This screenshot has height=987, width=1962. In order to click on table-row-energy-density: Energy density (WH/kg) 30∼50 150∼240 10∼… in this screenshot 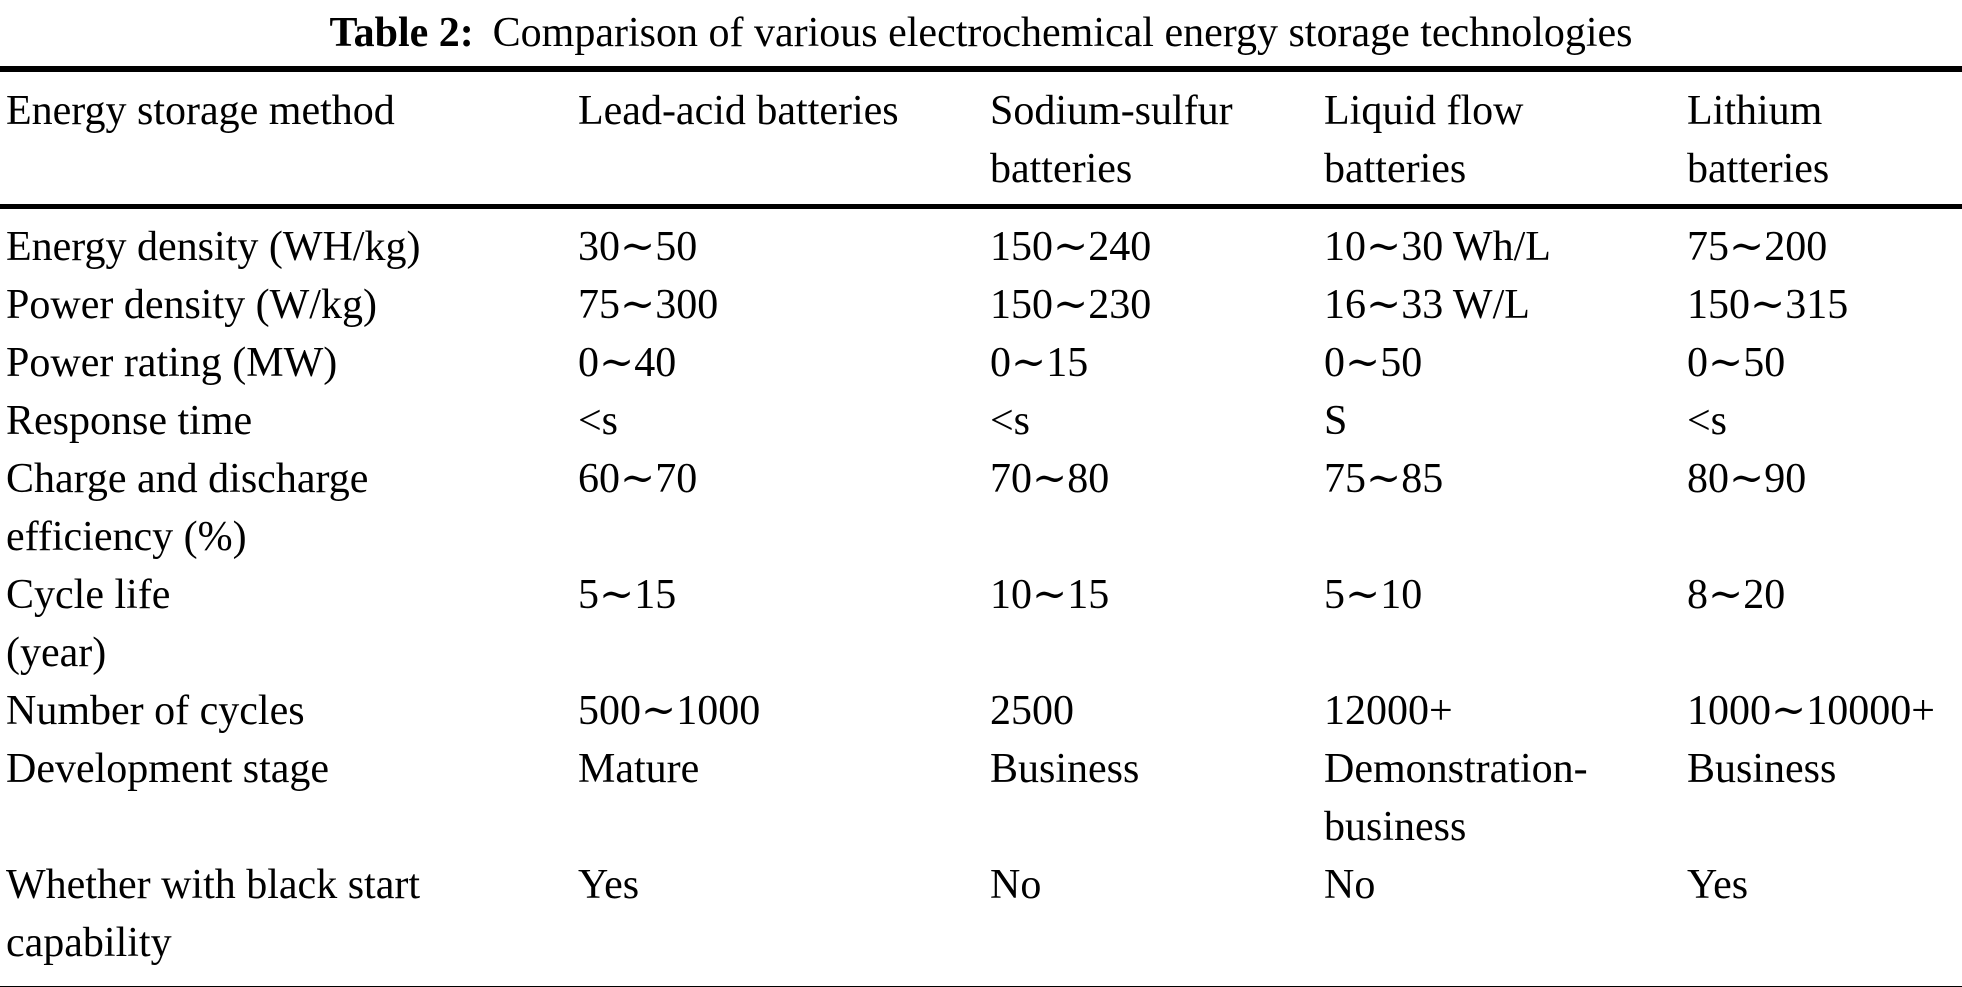, I will do `click(981, 242)`.